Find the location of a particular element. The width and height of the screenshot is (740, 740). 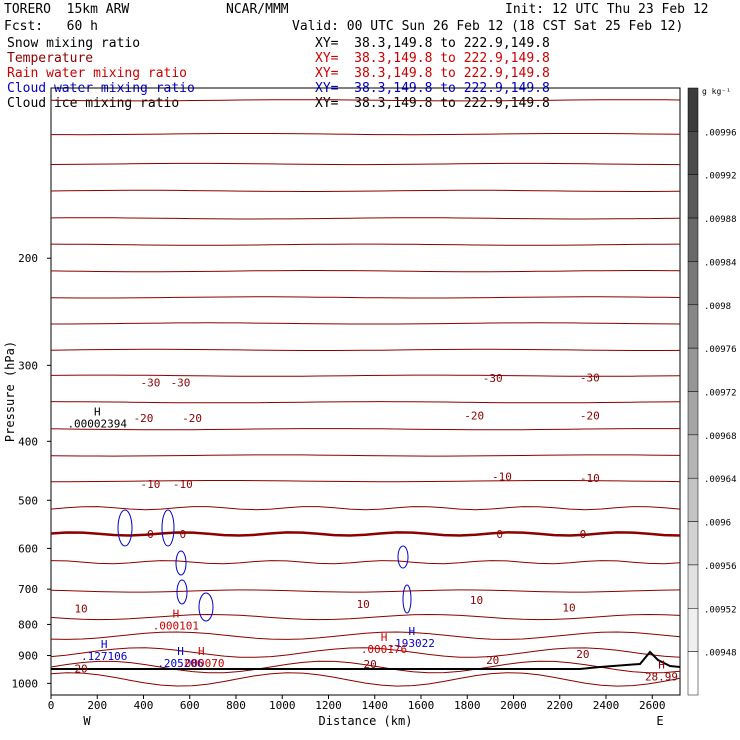

field-xy-temperature: XY= 38.3,149.8 to 222.9,149.8 is located at coordinates (432, 58).